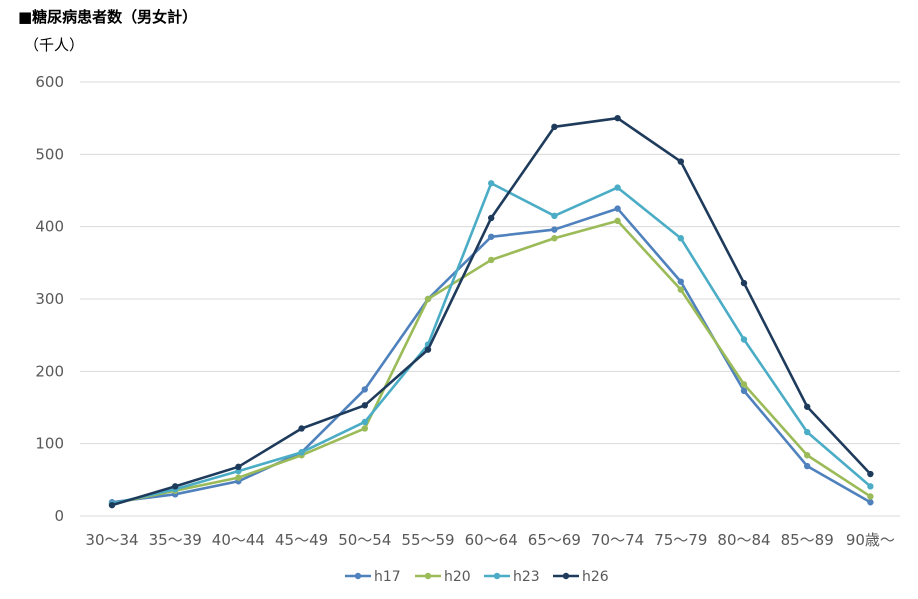  I want to click on legend-item-h26: h26, so click(581, 577).